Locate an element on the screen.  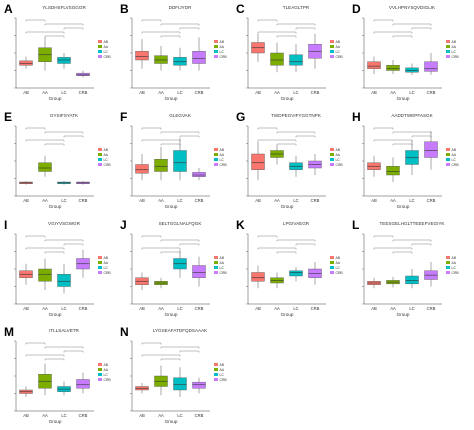
panel-letter: G is located at coordinates (240, 117).